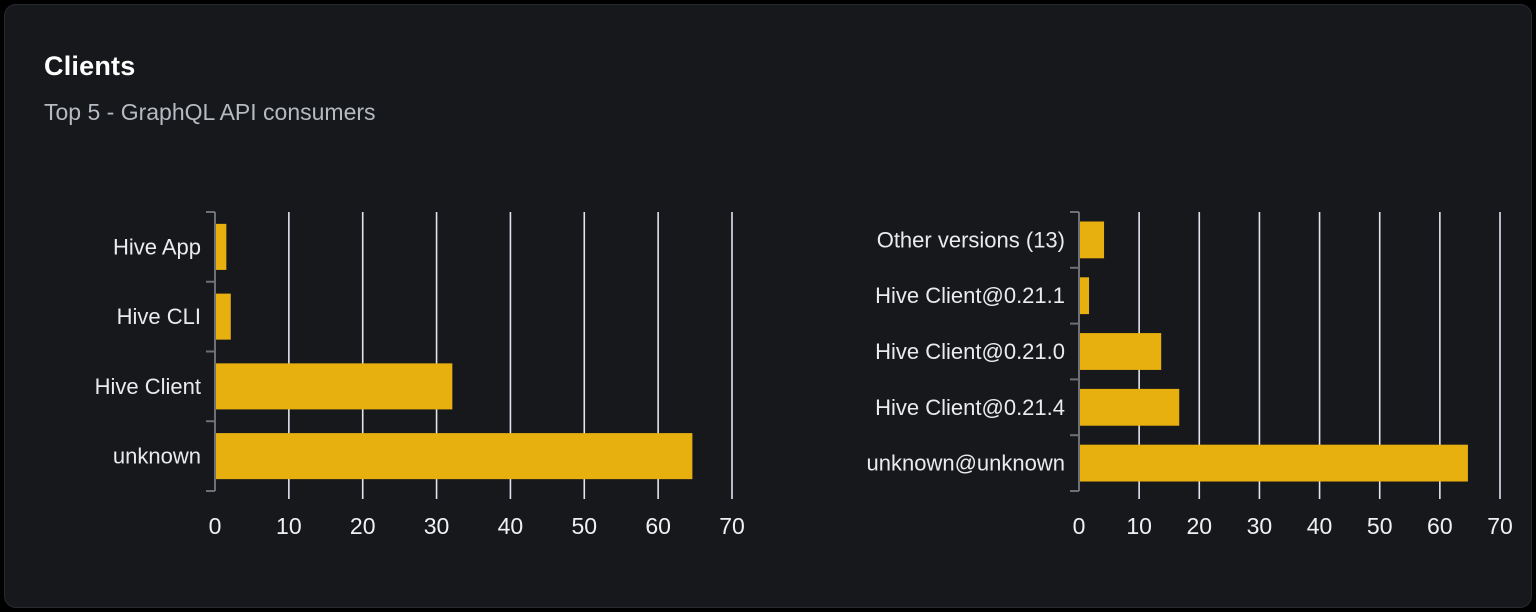  What do you see at coordinates (210, 112) in the screenshot?
I see `card-subtitle: Top 5 - GraphQL API consumers` at bounding box center [210, 112].